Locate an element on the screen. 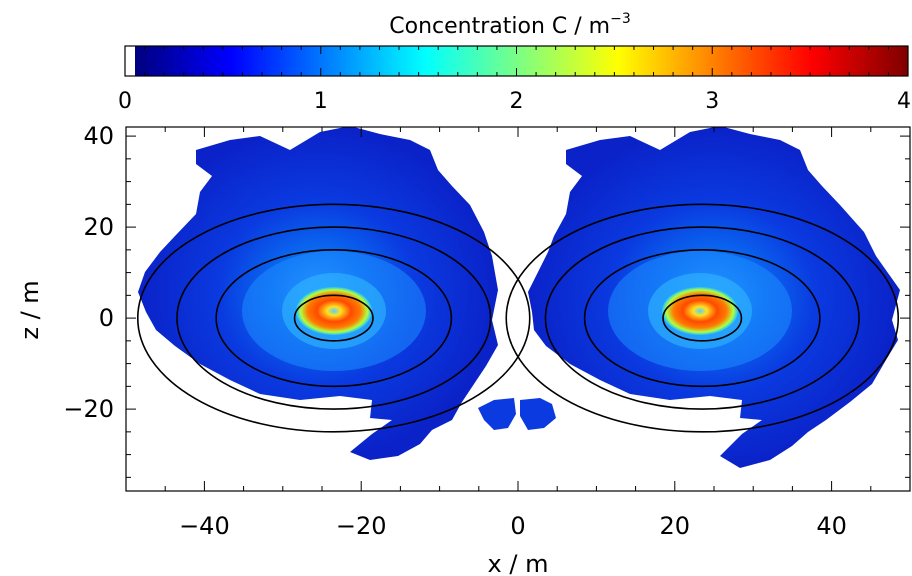 The height and width of the screenshot is (576, 912). island-left is located at coordinates (497, 414).